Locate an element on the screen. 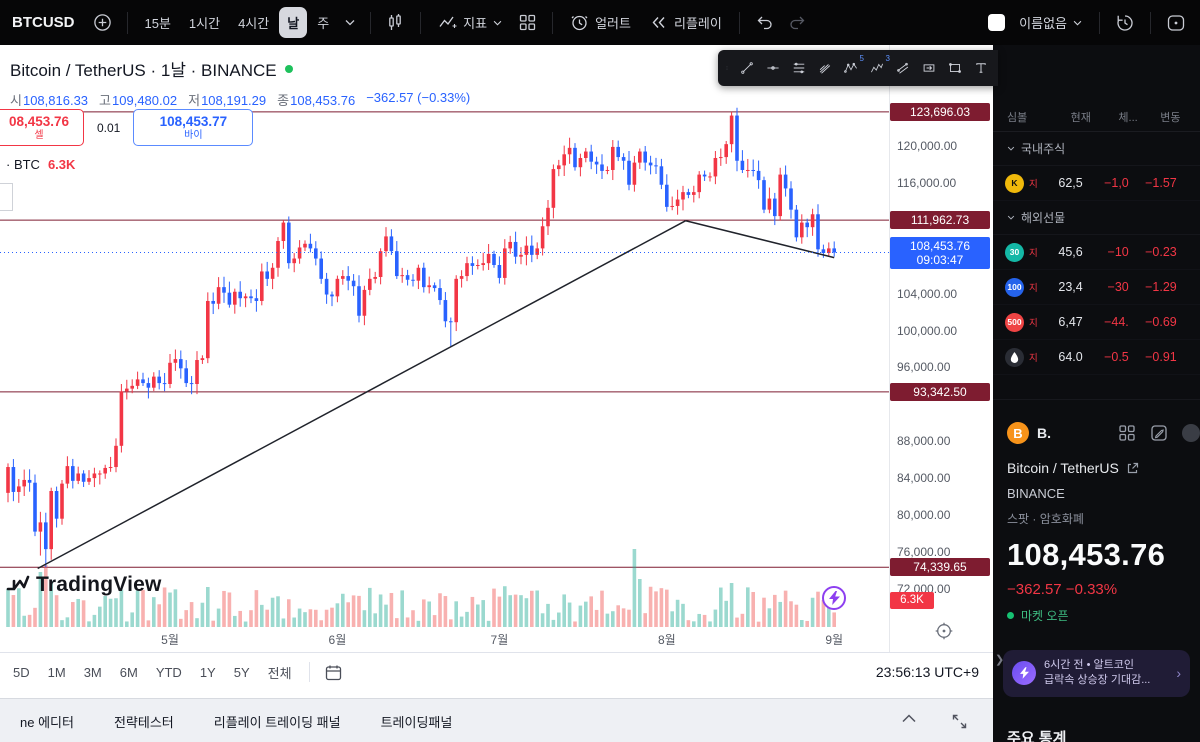  low-label: 저 is located at coordinates (194, 100).